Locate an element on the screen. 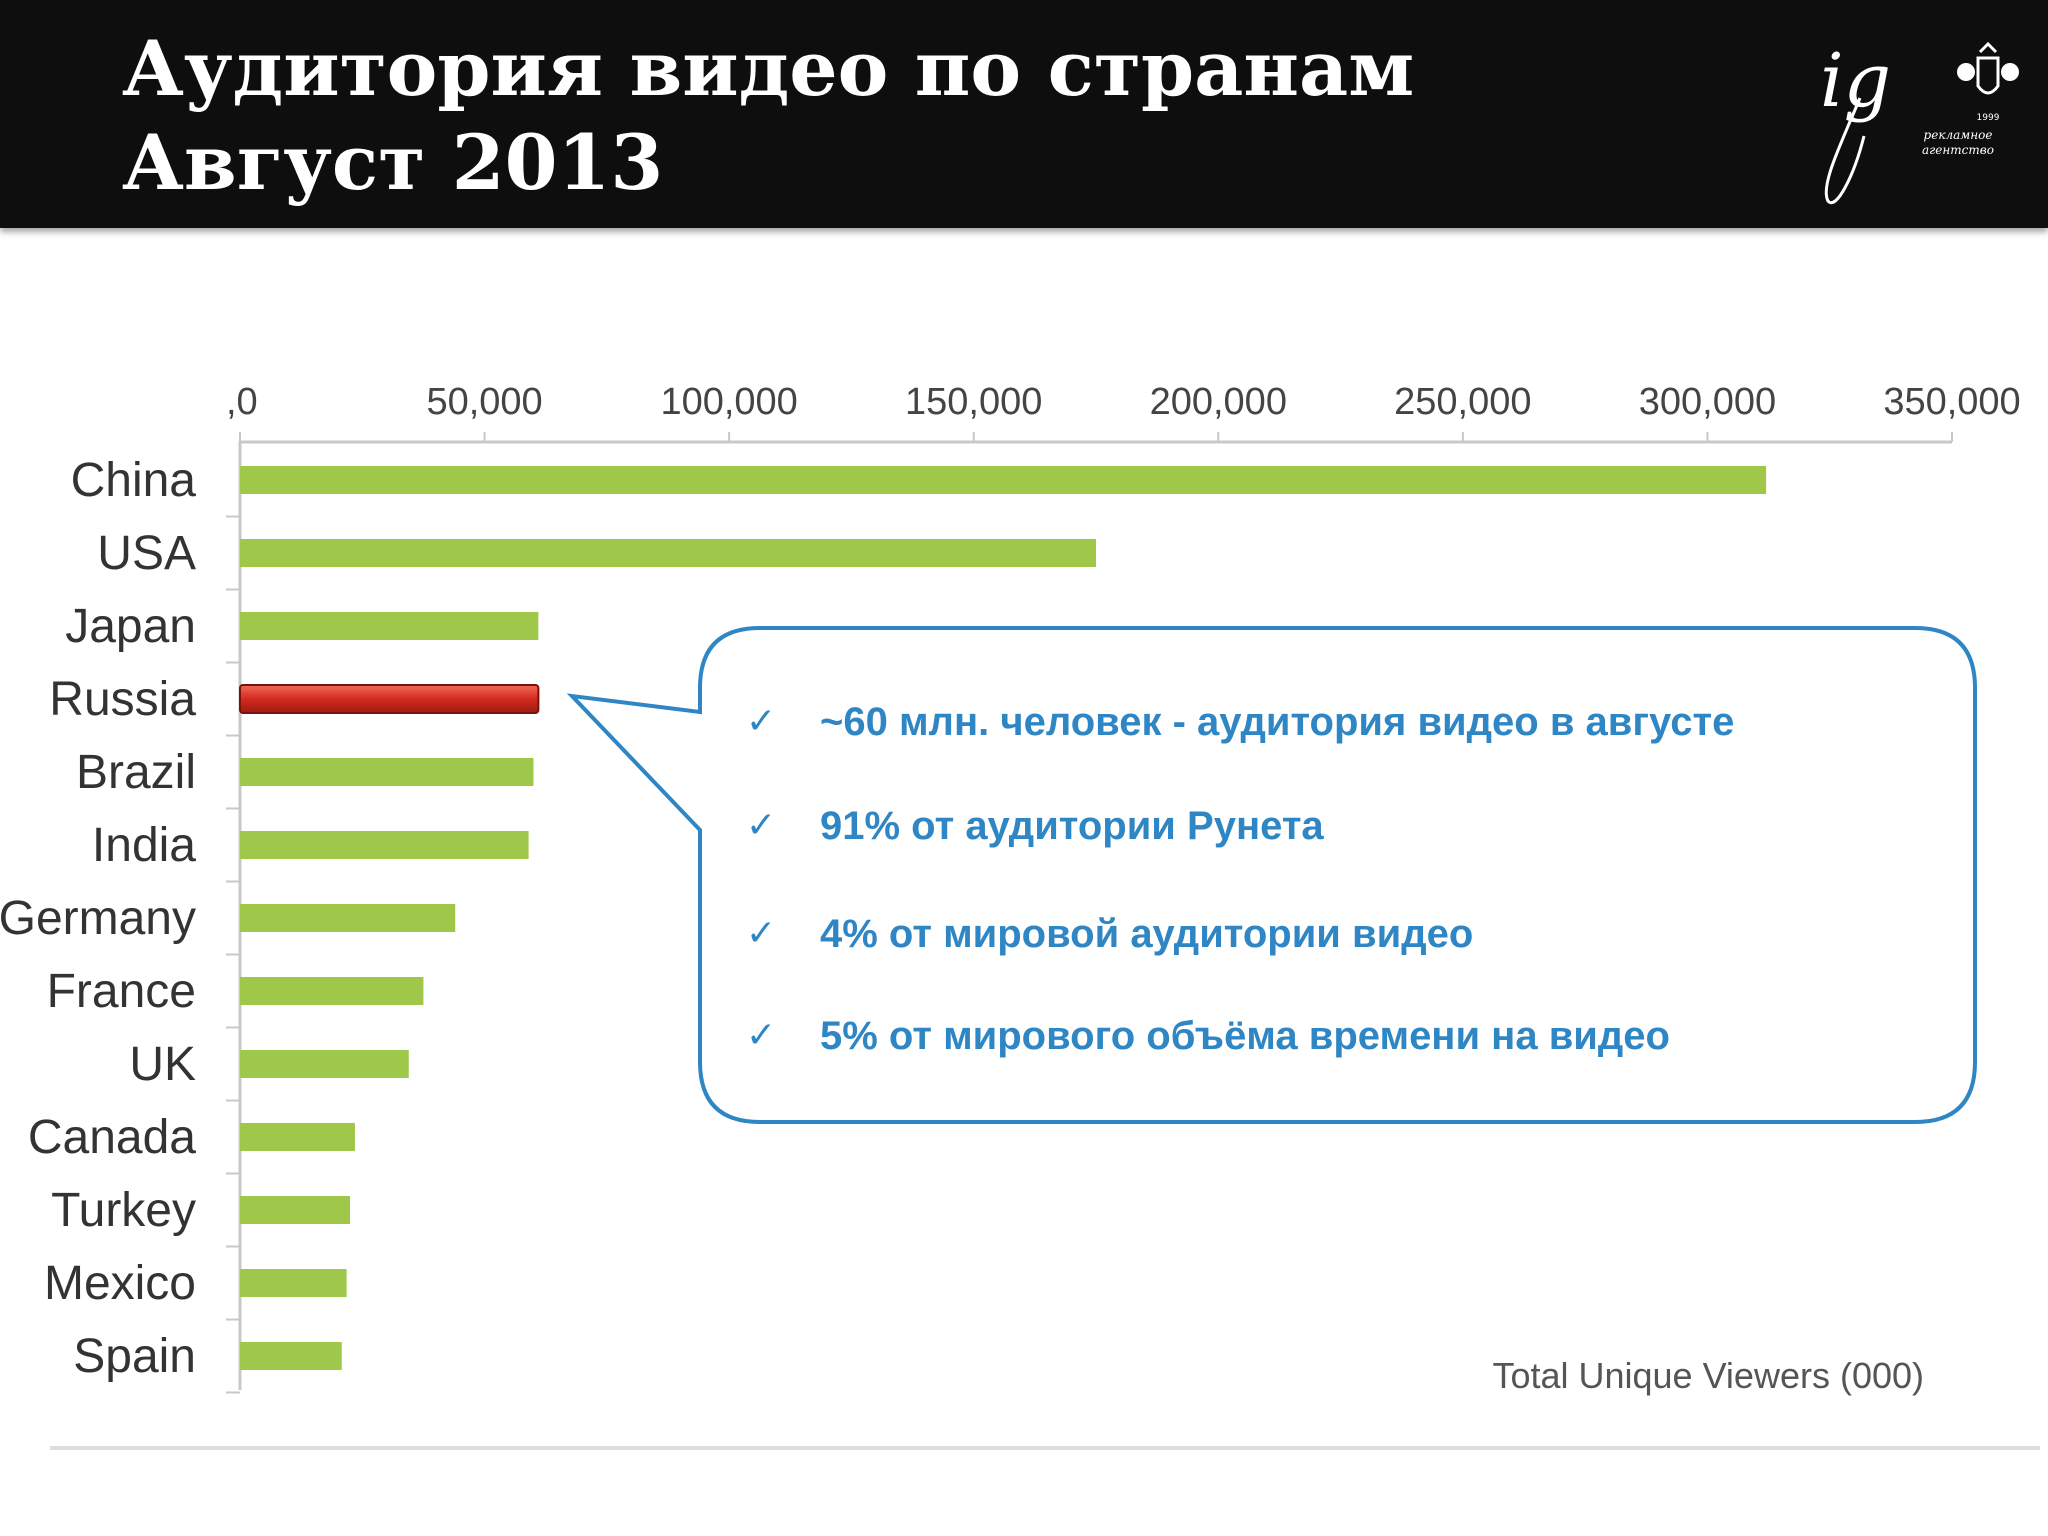 The width and height of the screenshot is (2048, 1536). bottom-divider is located at coordinates (1045, 1448).